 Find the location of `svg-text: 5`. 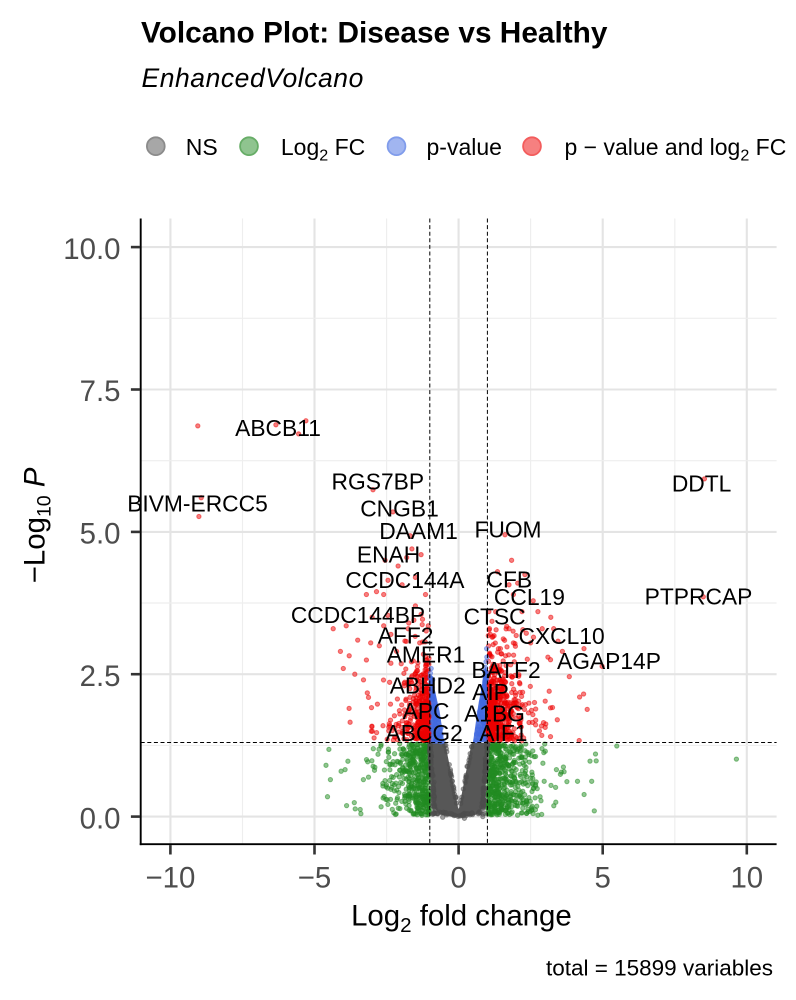

svg-text: 5 is located at coordinates (603, 878).